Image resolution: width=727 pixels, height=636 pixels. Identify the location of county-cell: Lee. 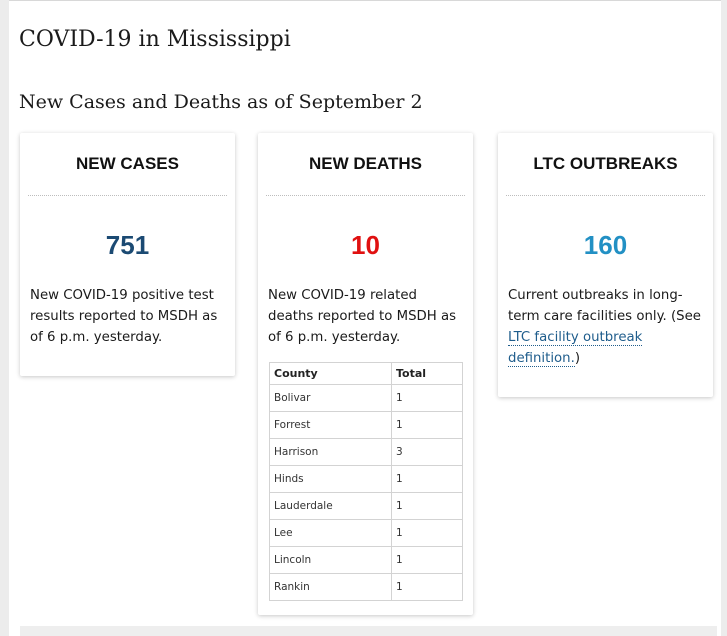
(330, 533).